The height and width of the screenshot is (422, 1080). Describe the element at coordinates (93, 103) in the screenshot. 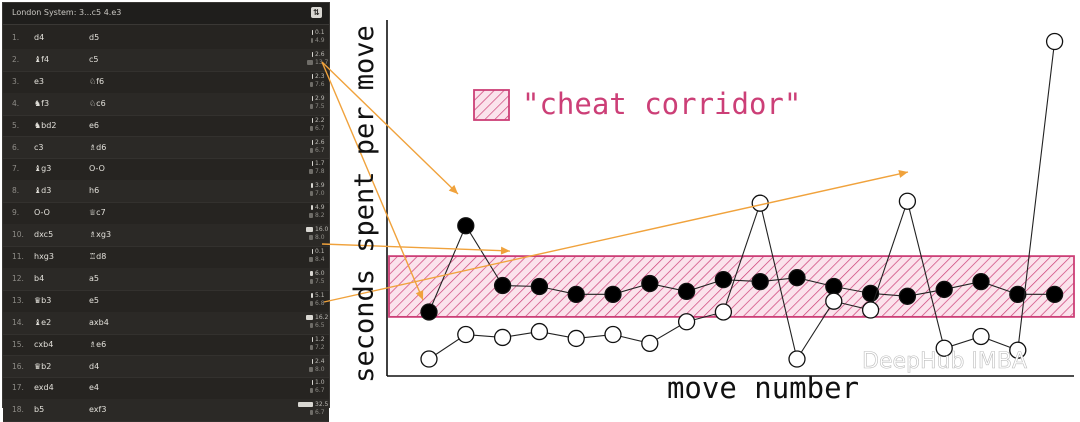

I see `piece-icon: ♘` at that location.